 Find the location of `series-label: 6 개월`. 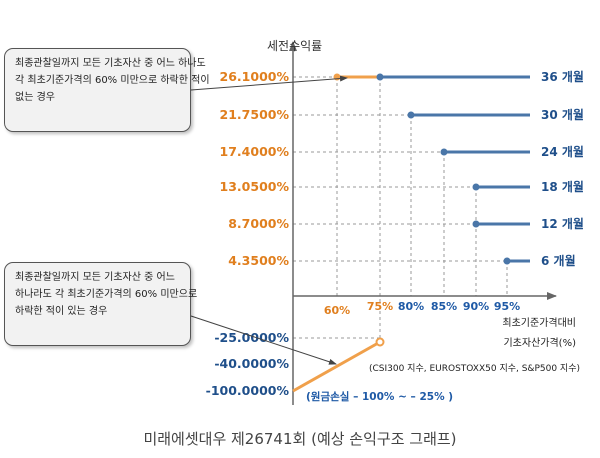

series-label: 6 개월 is located at coordinates (558, 260).